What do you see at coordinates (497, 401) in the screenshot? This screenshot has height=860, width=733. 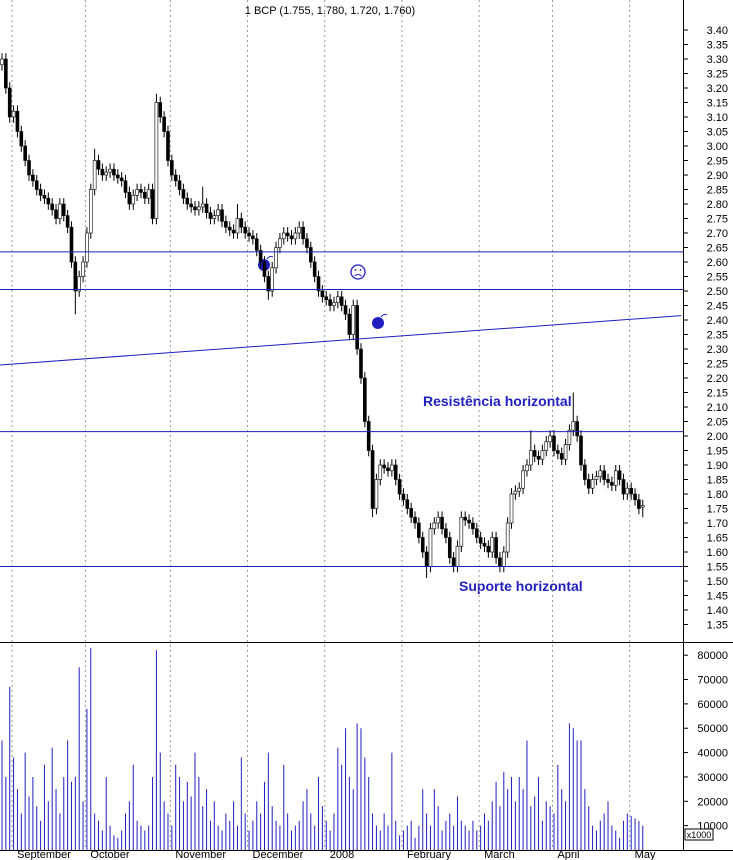 I see `annotation: Resistência horizontal` at bounding box center [497, 401].